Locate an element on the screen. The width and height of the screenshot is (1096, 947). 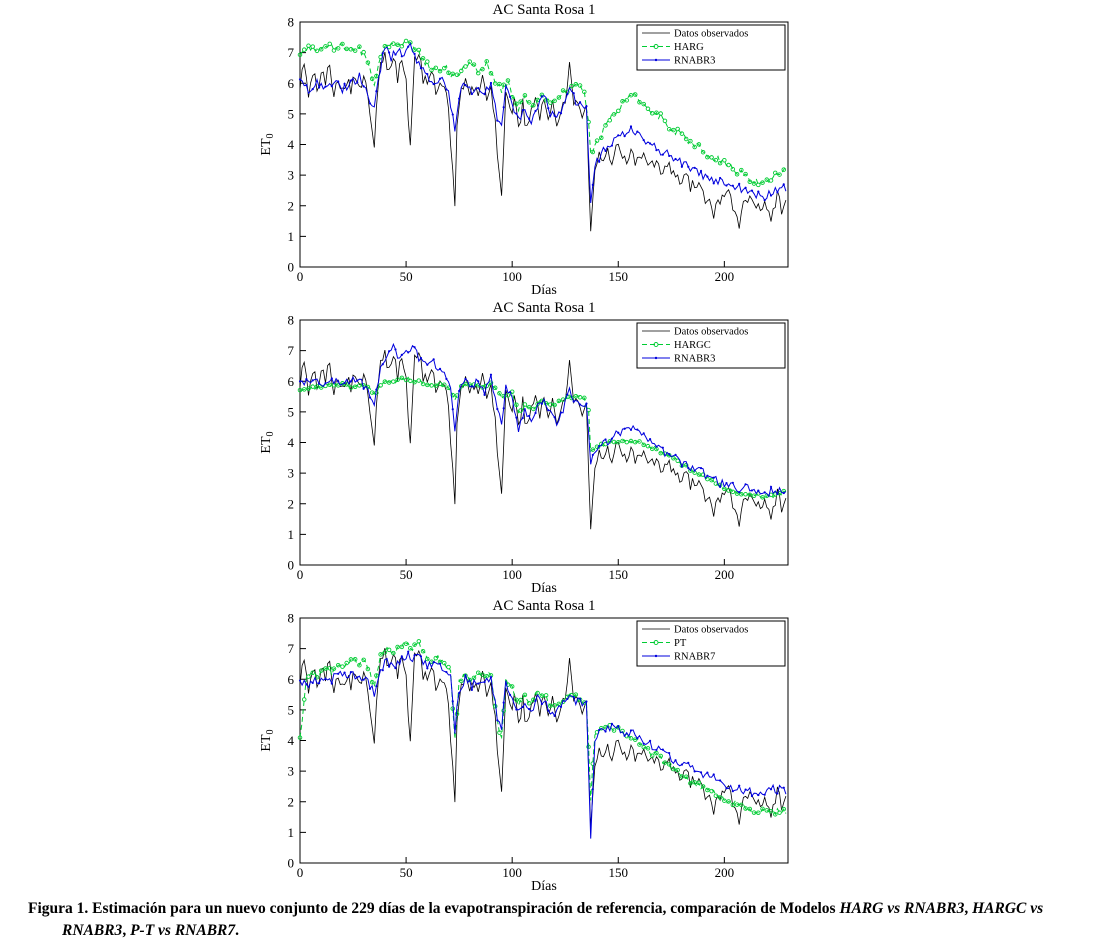
legend-label: RNABR7 is located at coordinates (694, 657).